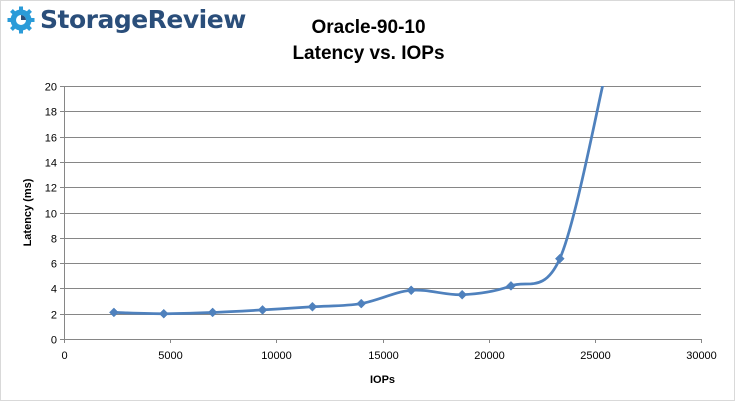  I want to click on x-tick-label: 20000, so click(489, 356).